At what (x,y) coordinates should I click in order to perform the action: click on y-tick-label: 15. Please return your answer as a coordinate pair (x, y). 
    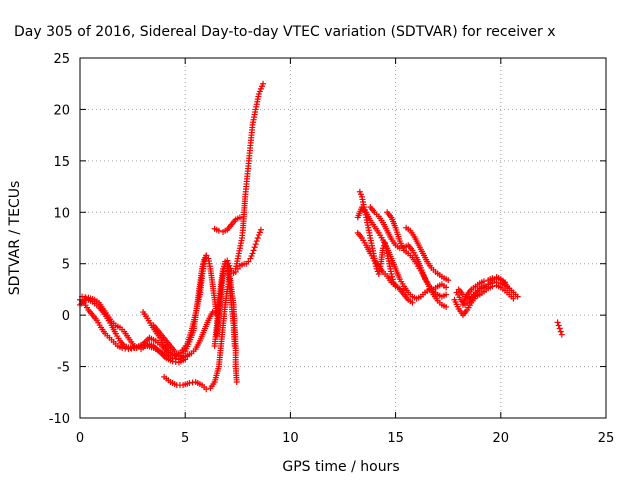
    Looking at the image, I should click on (61, 162).